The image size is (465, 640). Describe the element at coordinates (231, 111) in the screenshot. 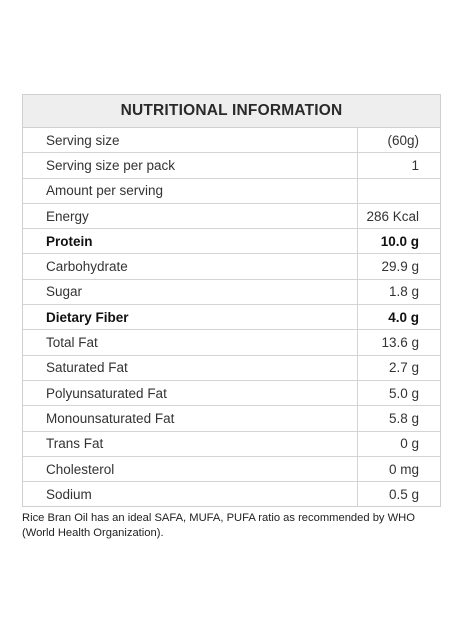

I see `panel-title: NUTRITIONAL INFORMATION` at that location.